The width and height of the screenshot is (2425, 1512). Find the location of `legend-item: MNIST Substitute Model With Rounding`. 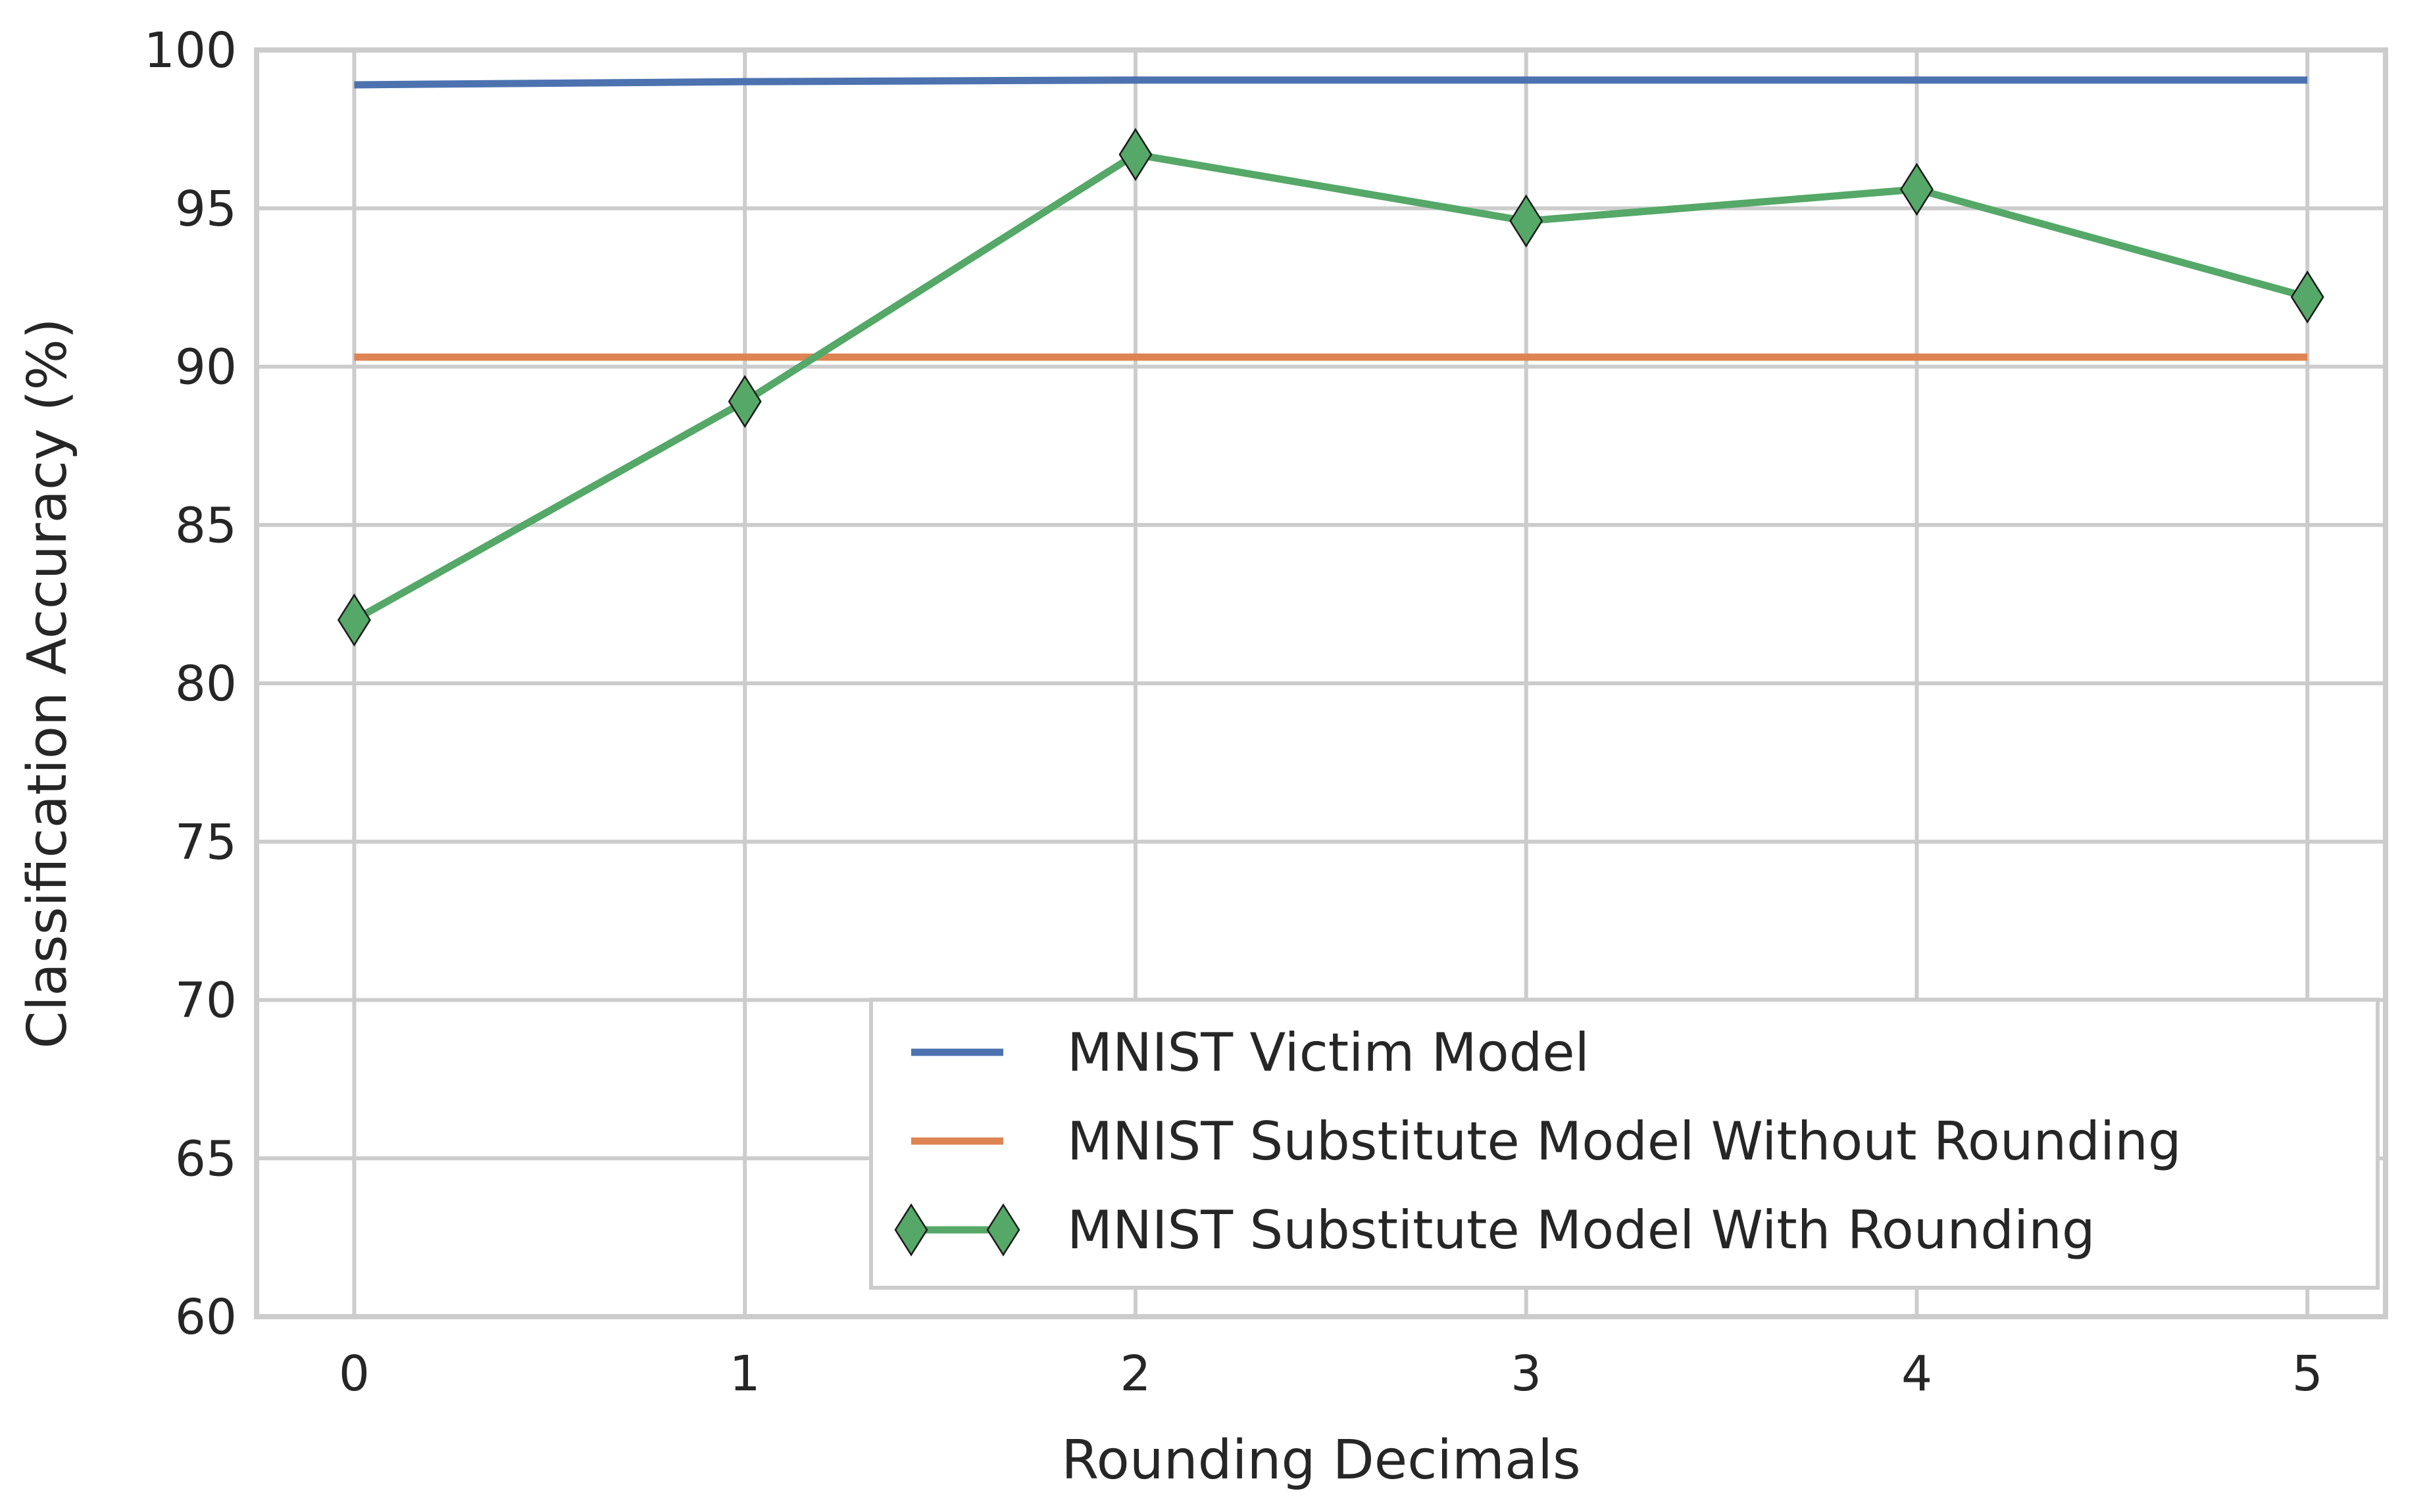

legend-item: MNIST Substitute Model With Rounding is located at coordinates (1494, 1230).